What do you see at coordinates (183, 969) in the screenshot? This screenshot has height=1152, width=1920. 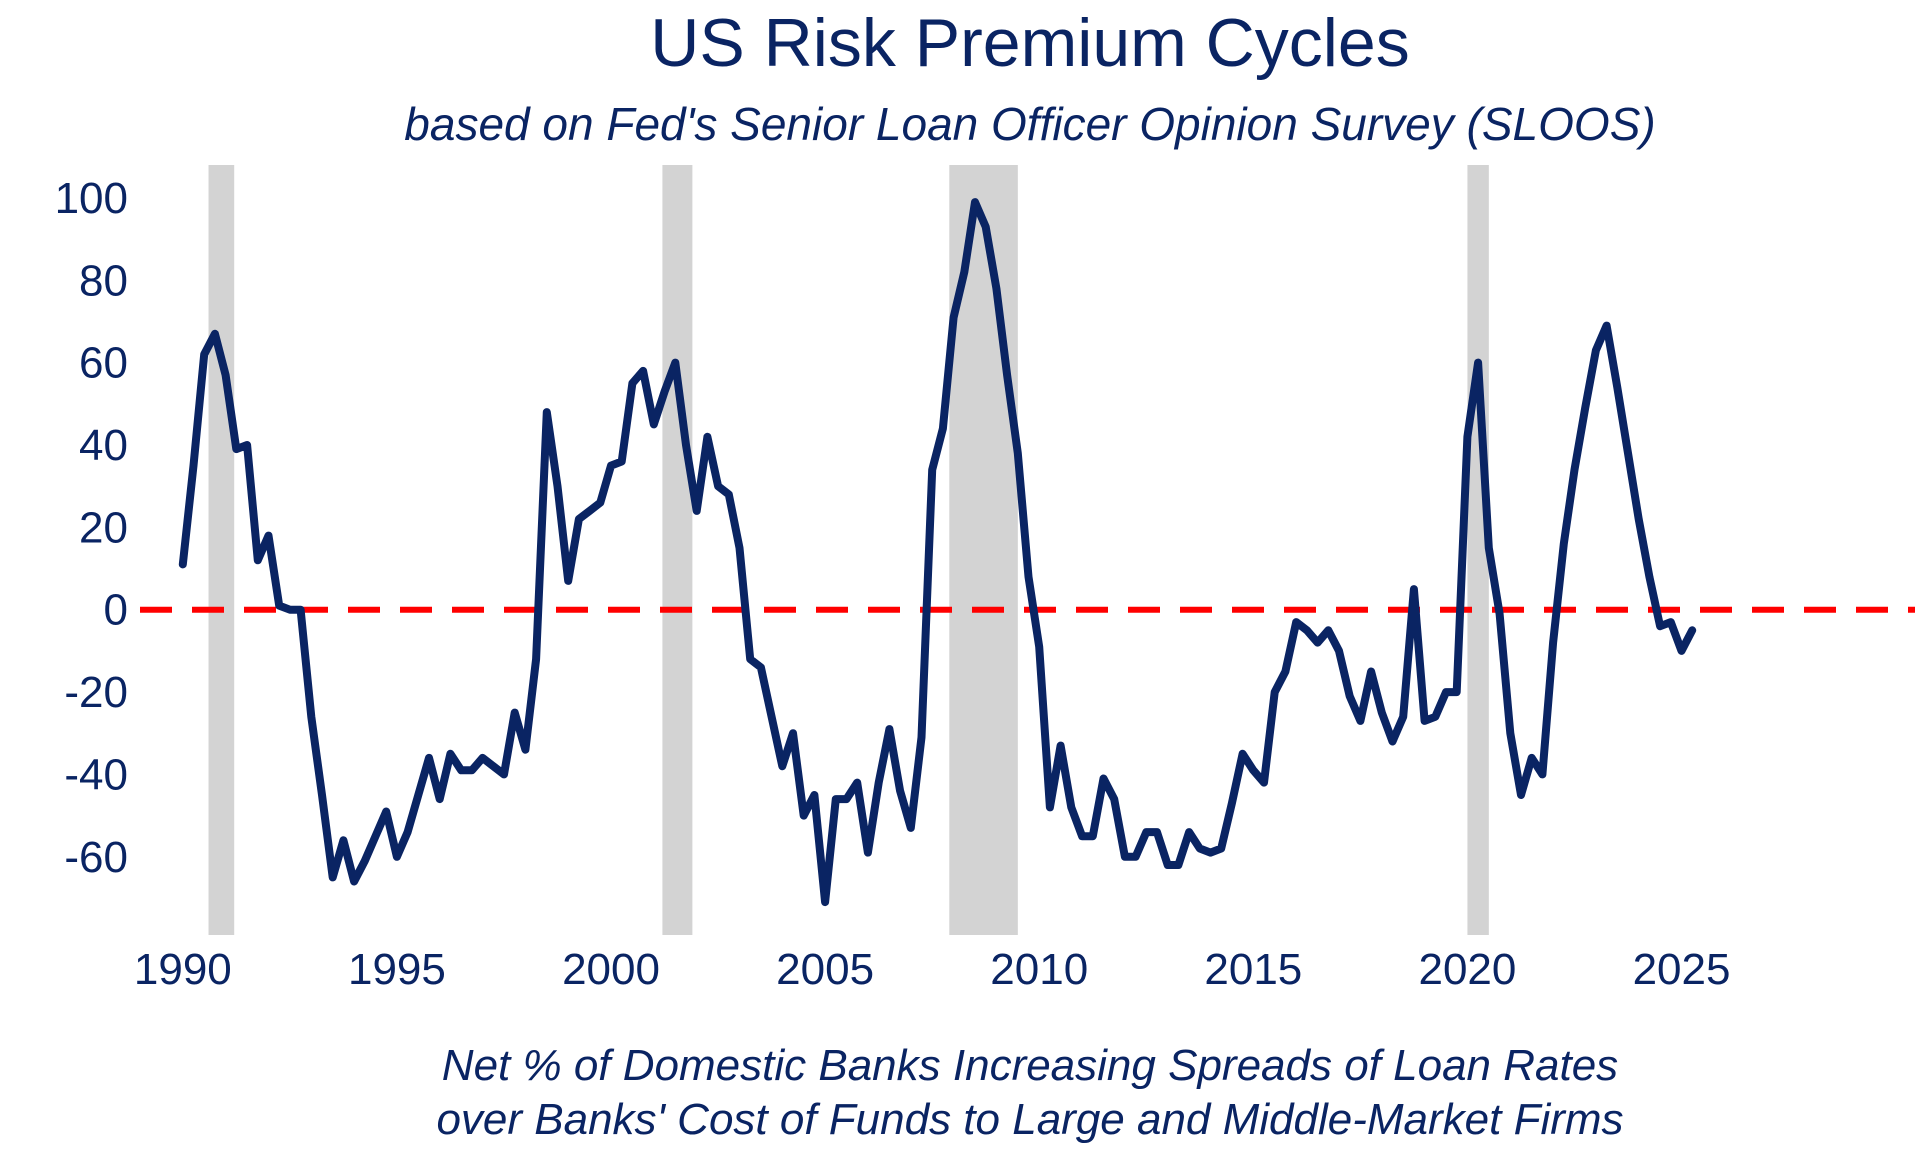 I see `x-tick-label: 1990` at bounding box center [183, 969].